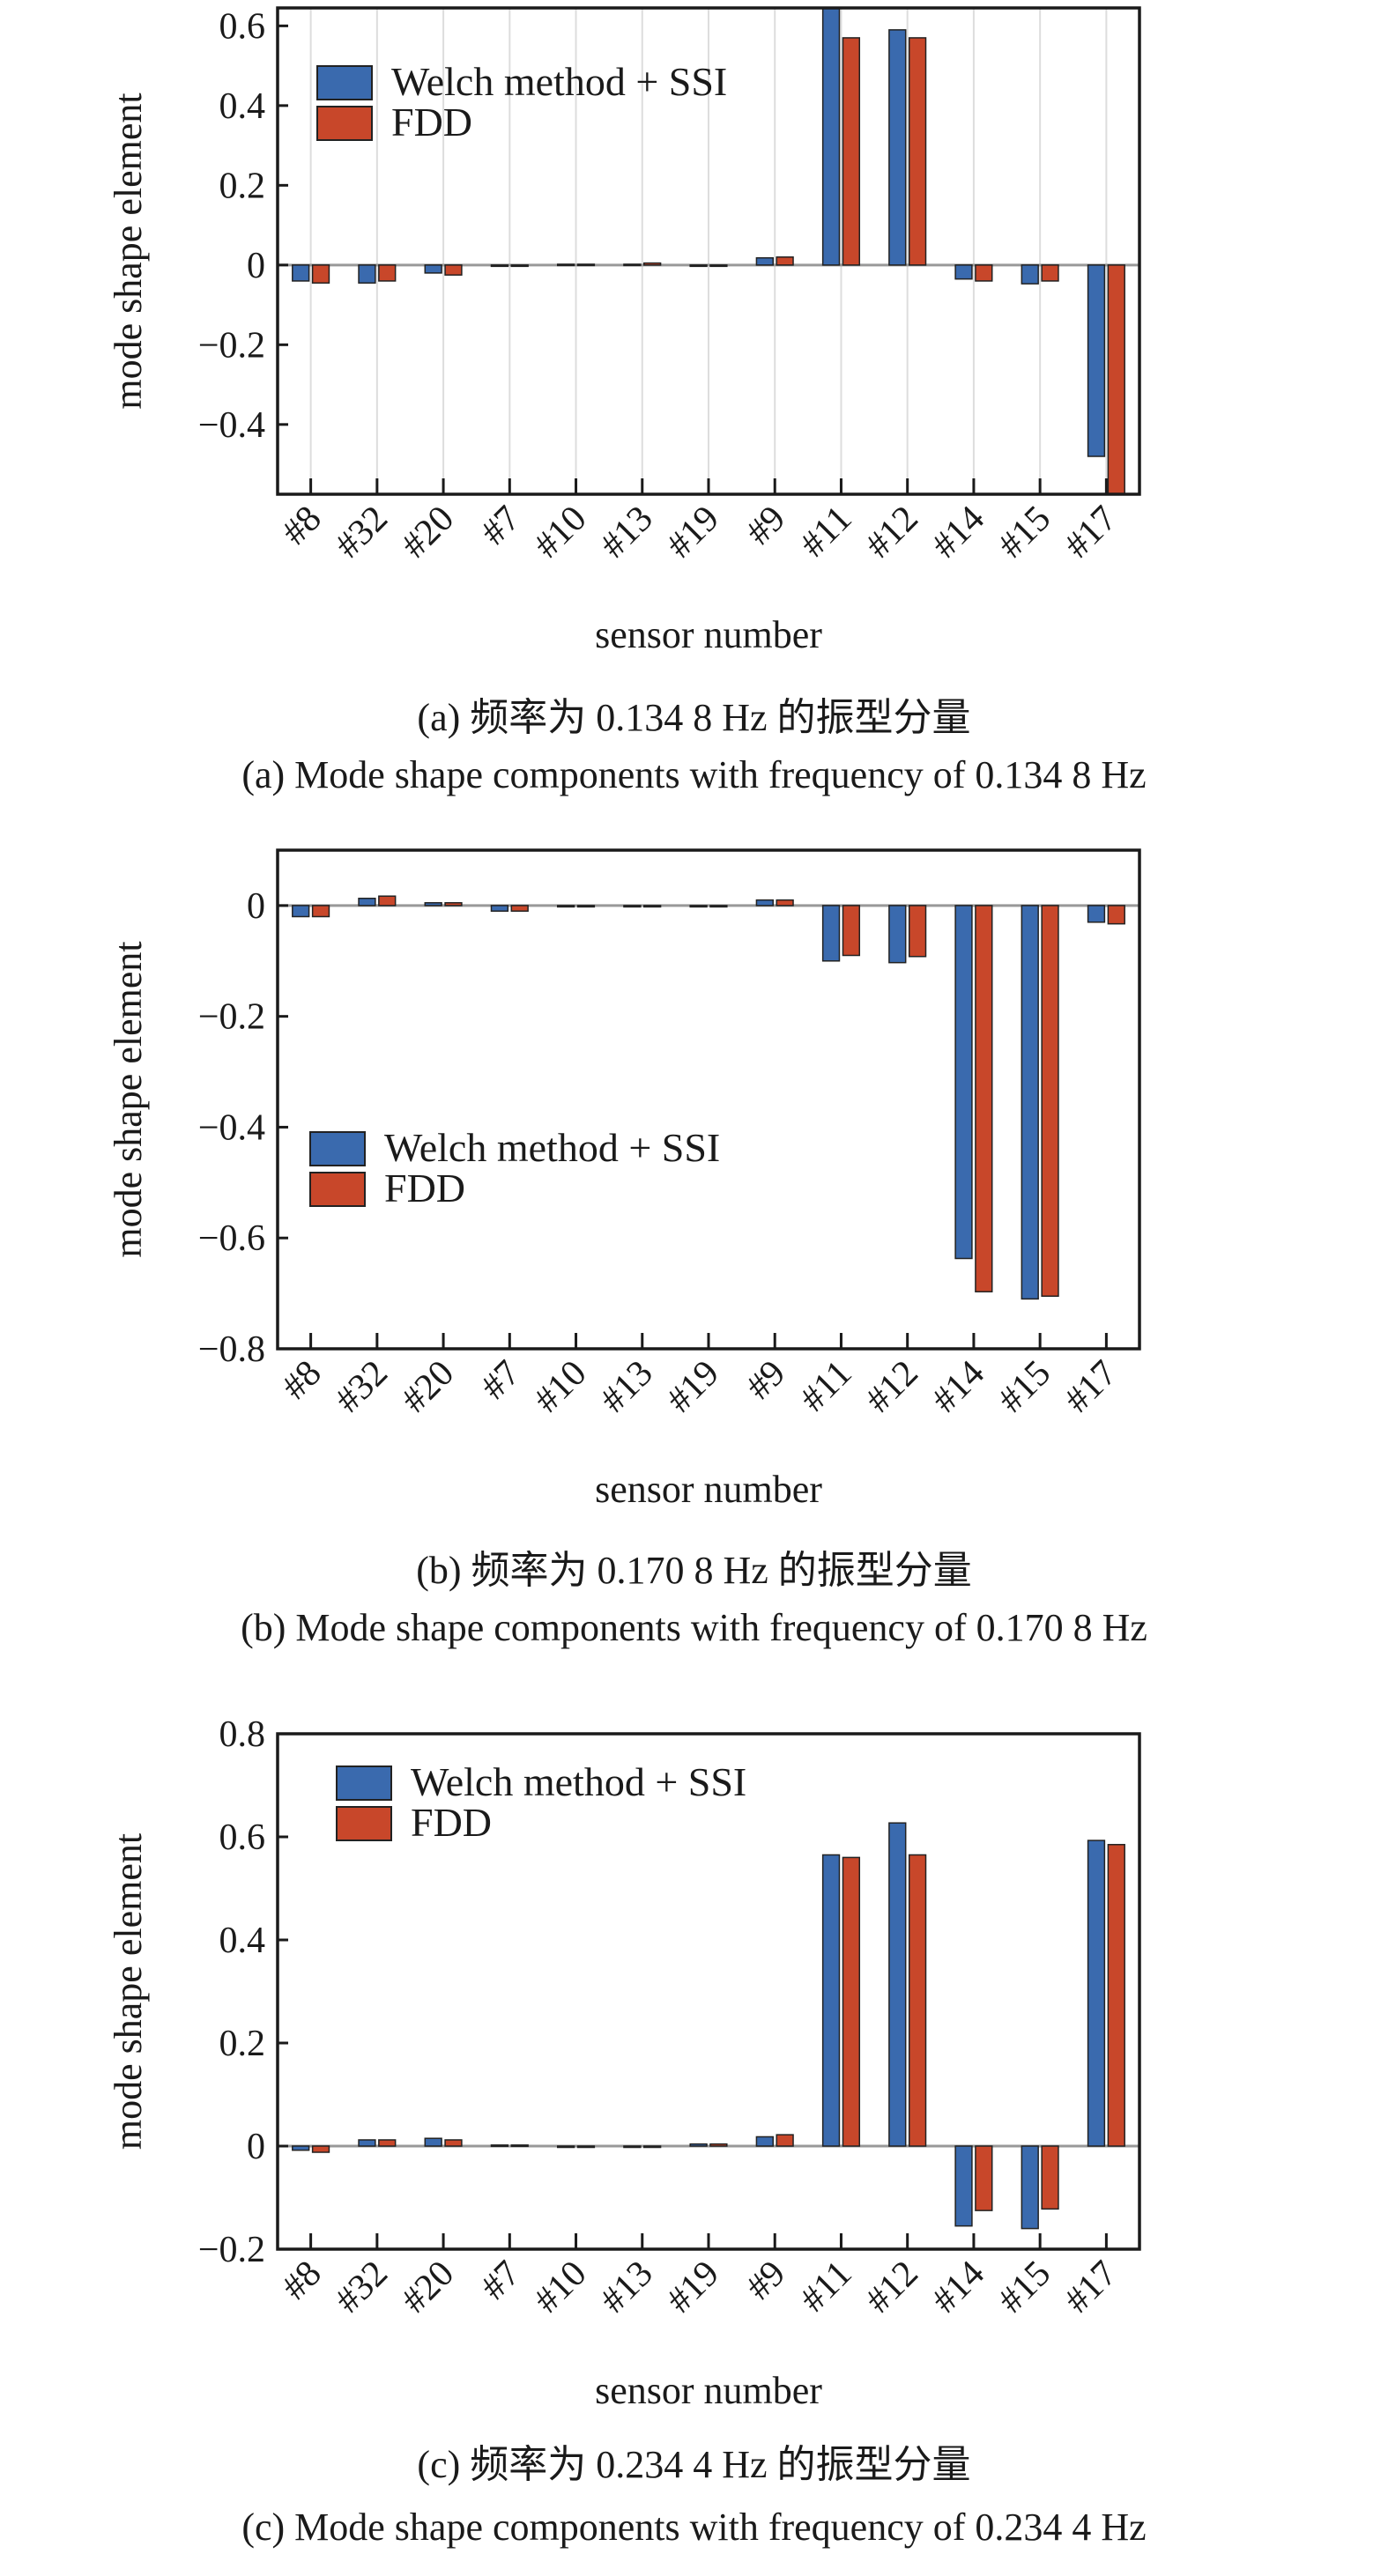 The height and width of the screenshot is (2576, 1388). What do you see at coordinates (231, 1128) in the screenshot?
I see `y-tick-label: −0.4` at bounding box center [231, 1128].